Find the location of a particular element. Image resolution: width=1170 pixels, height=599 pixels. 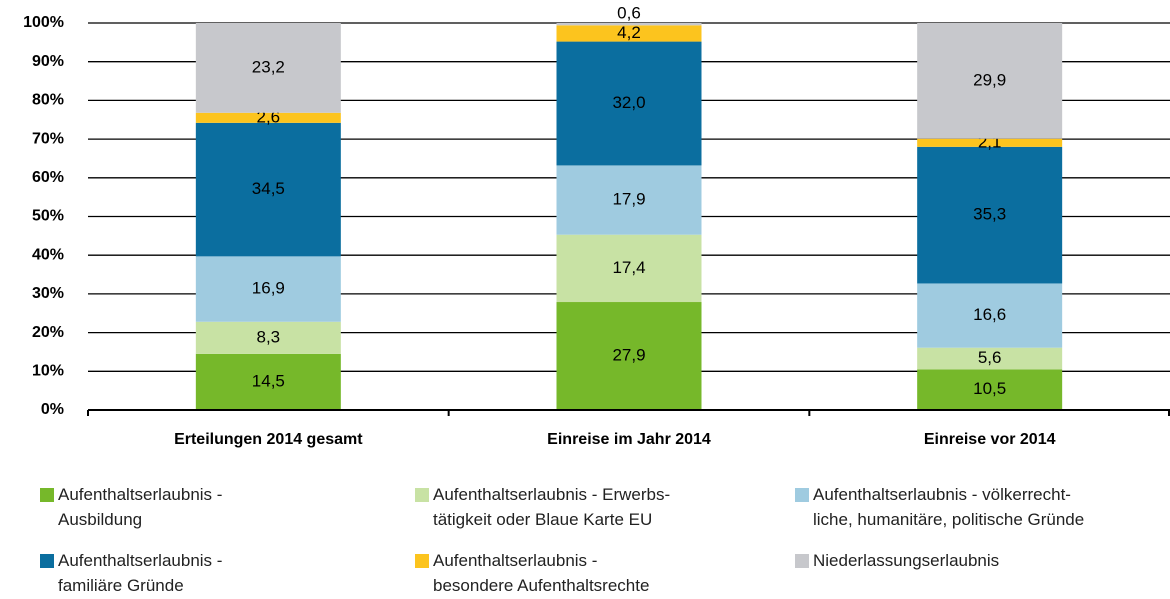

data-label: 4,2 is located at coordinates (629, 32).